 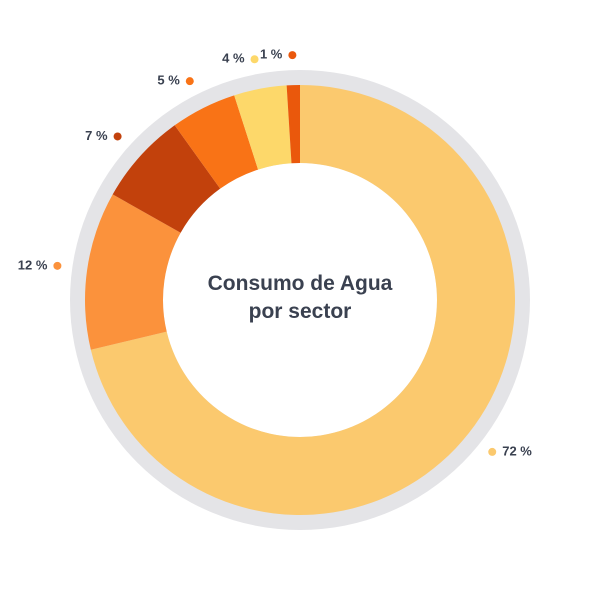 I want to click on value-label: 4 %, so click(x=233, y=58).